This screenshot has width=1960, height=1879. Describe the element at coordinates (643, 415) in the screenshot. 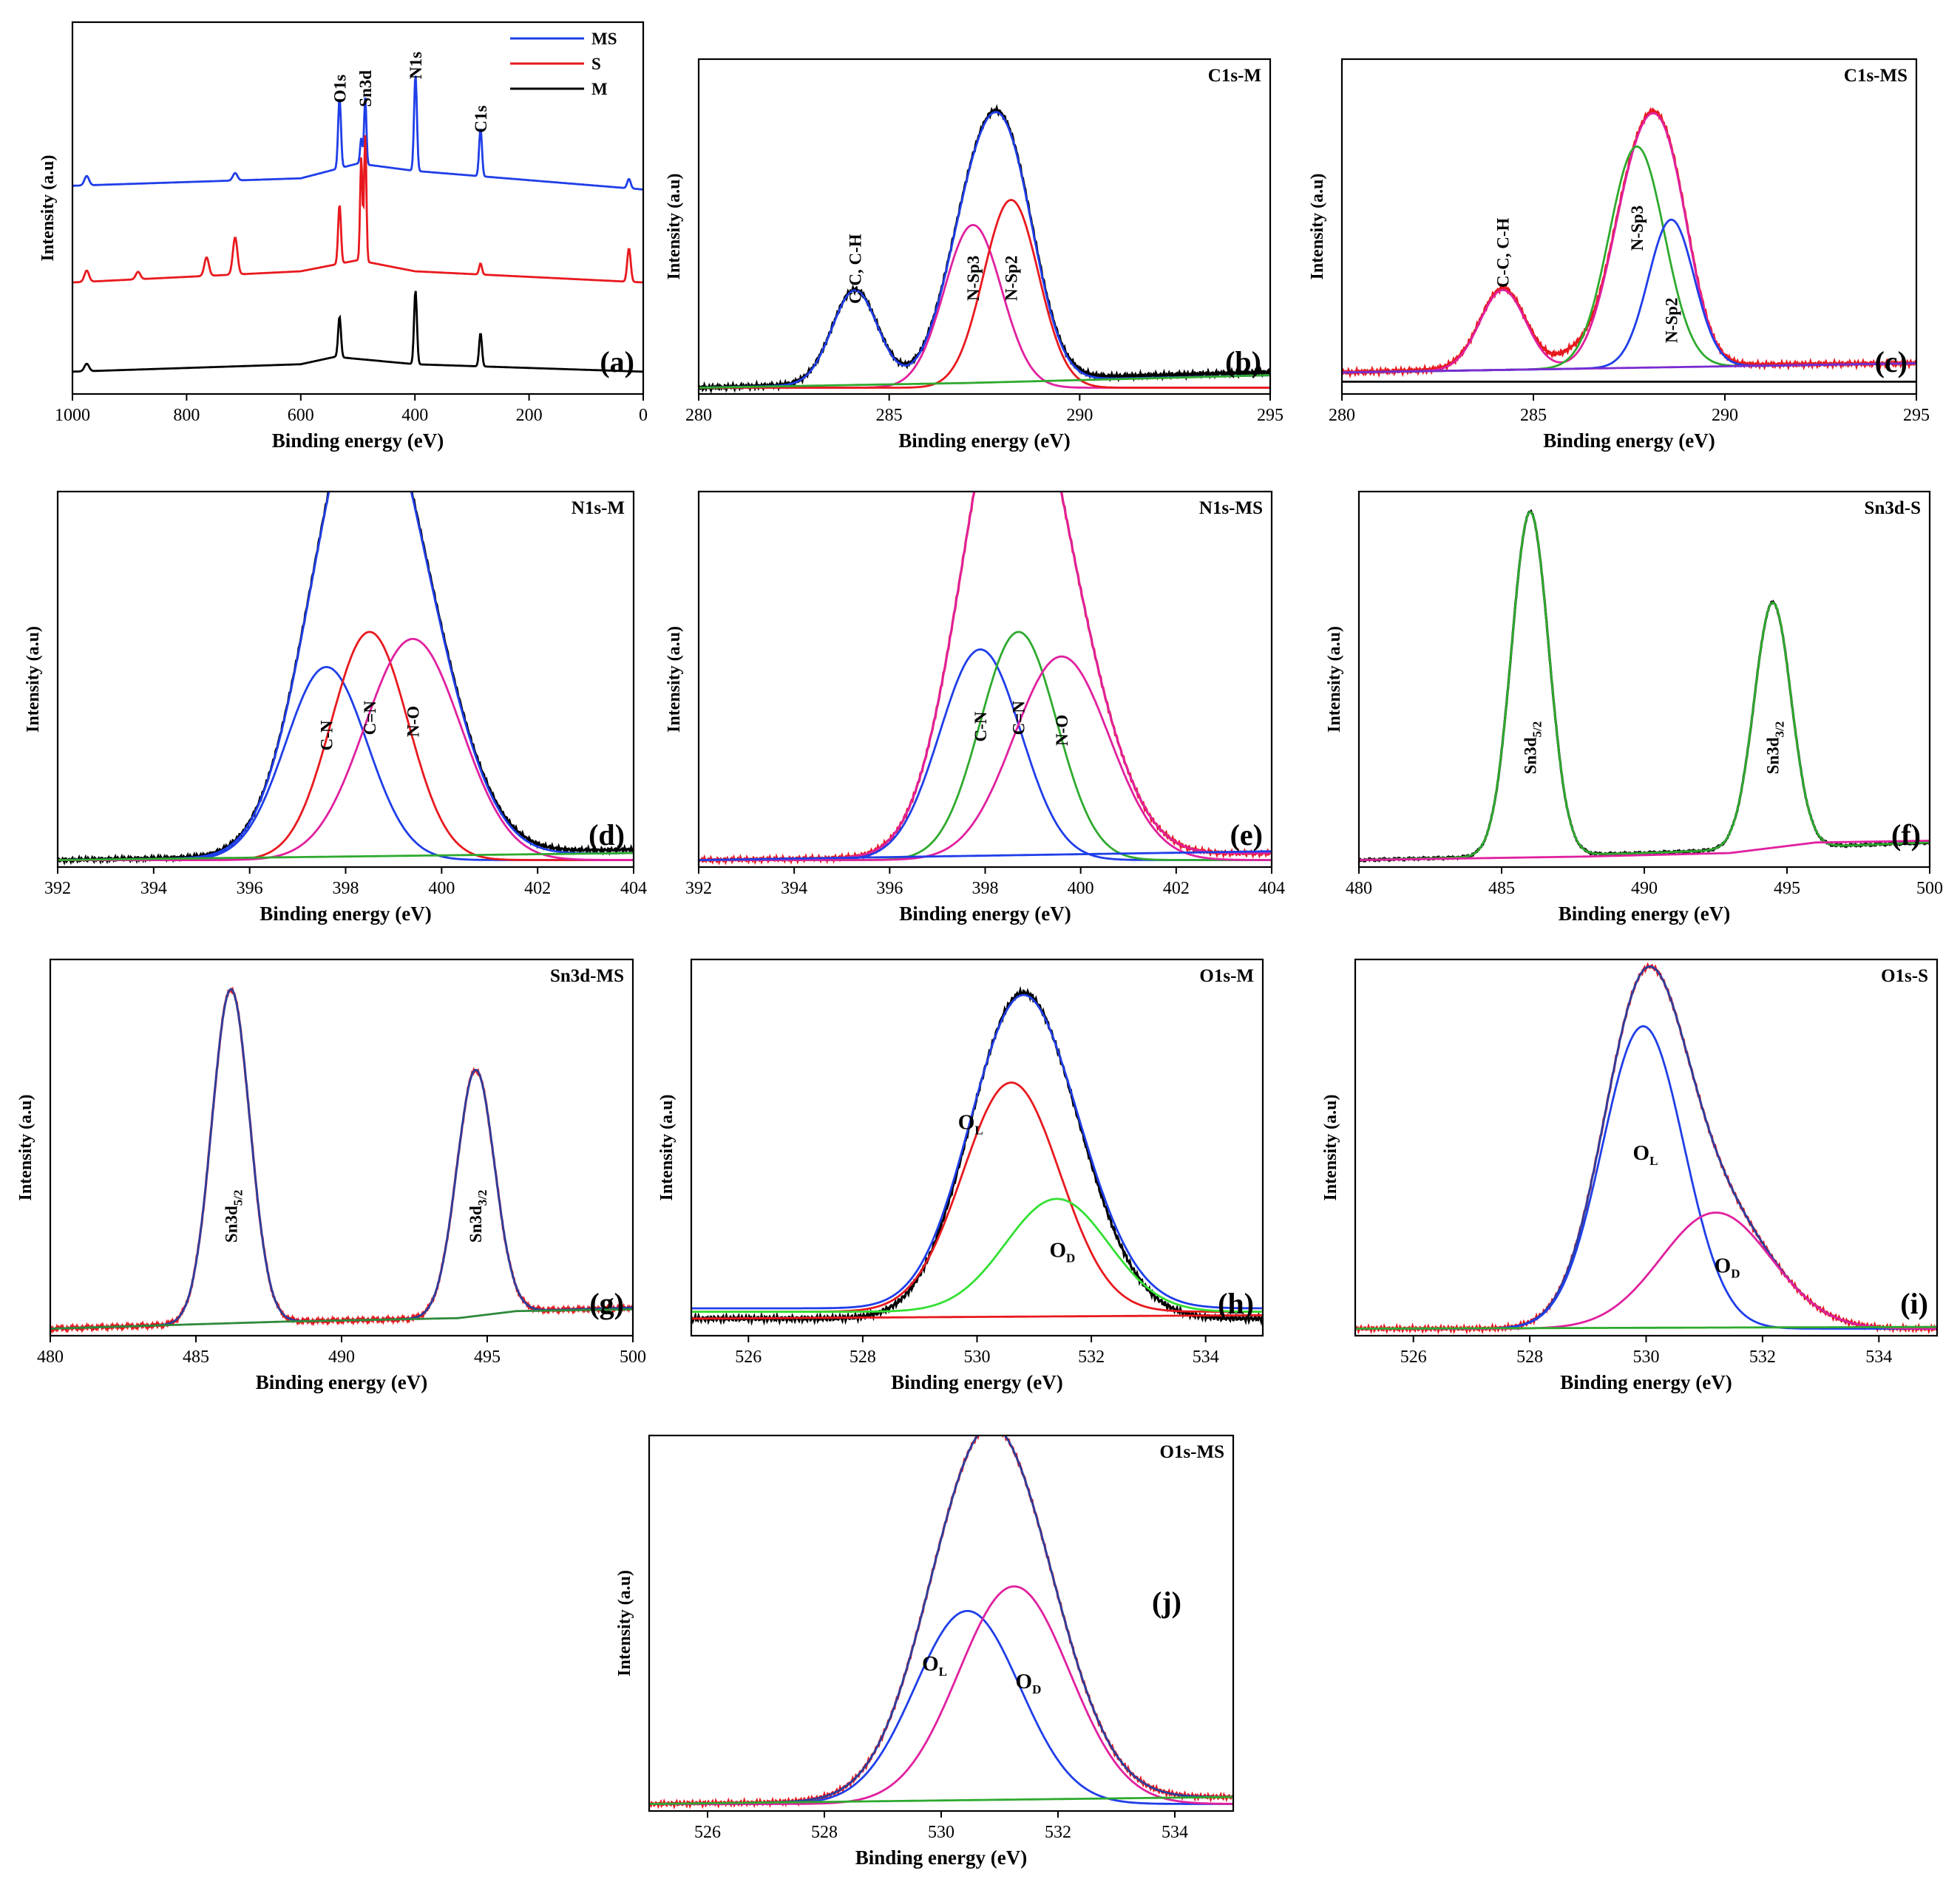

I see `x-tick-label: 0` at that location.